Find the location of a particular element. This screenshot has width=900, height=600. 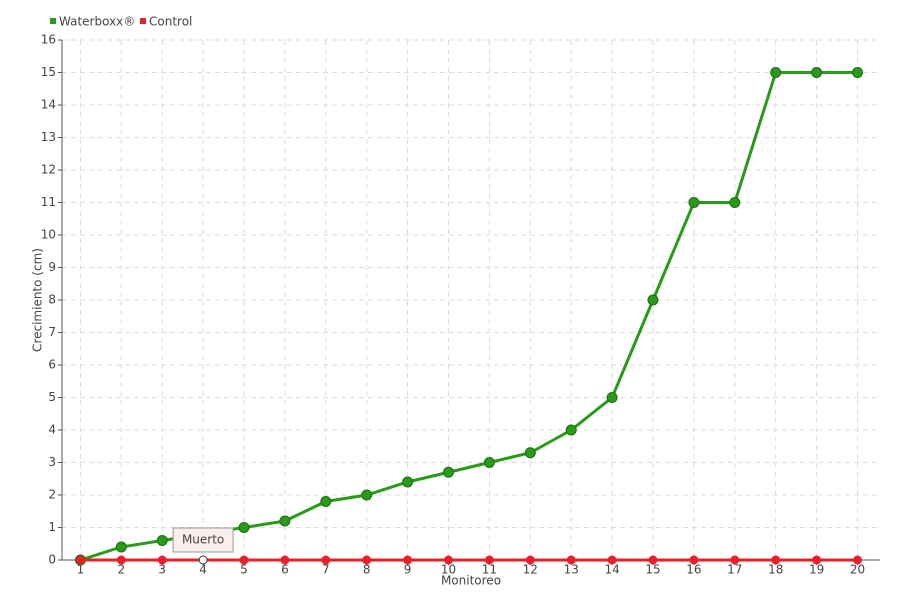

legend-label: Waterboxx® is located at coordinates (97, 22).